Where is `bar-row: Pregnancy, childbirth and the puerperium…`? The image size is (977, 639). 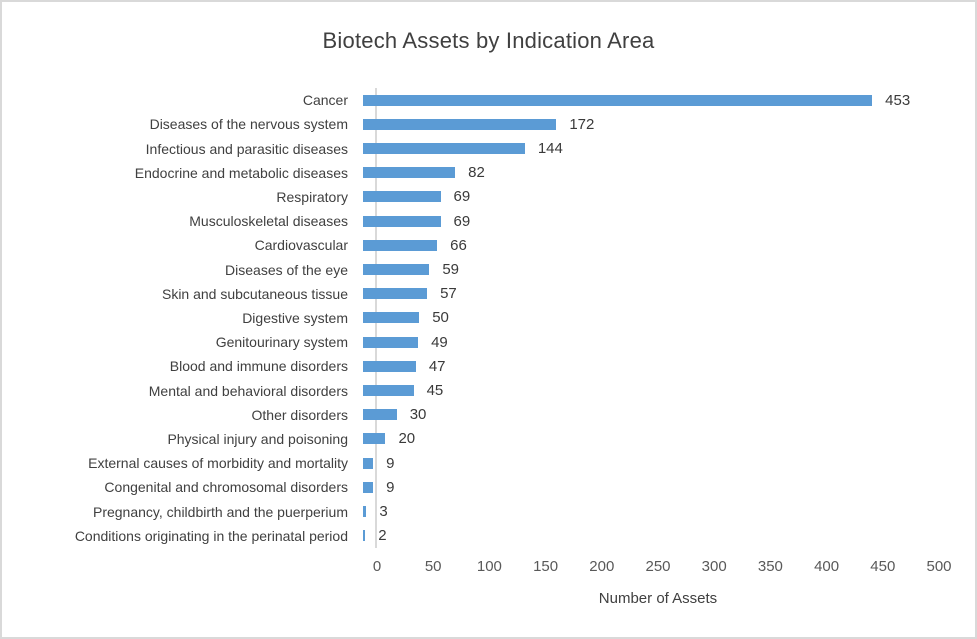 bar-row: Pregnancy, childbirth and the puerperium… is located at coordinates (488, 511).